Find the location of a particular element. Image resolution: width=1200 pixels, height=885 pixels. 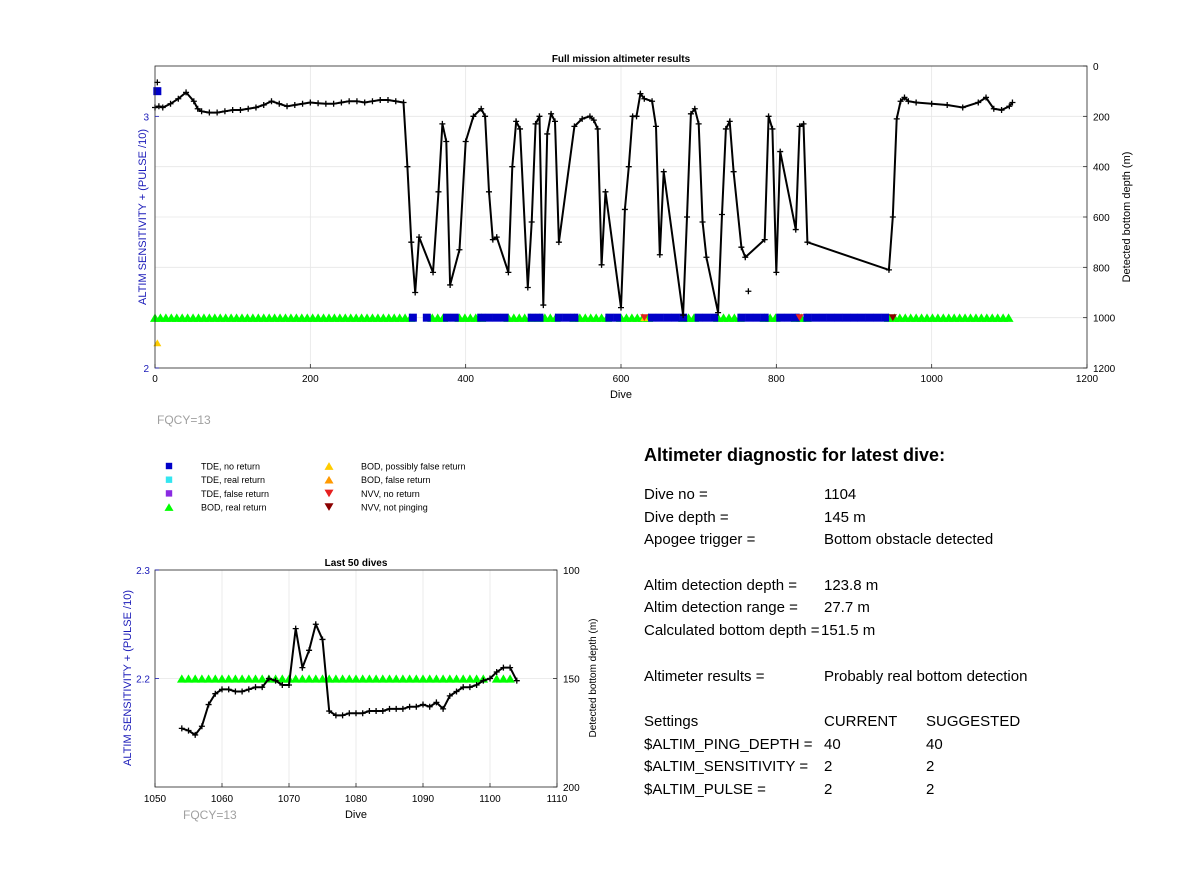

bottom-depth-value: 151.5 m is located at coordinates (848, 631).